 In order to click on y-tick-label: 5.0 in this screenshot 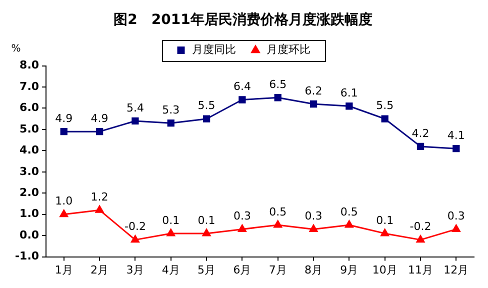, I will do `click(30, 129)`.